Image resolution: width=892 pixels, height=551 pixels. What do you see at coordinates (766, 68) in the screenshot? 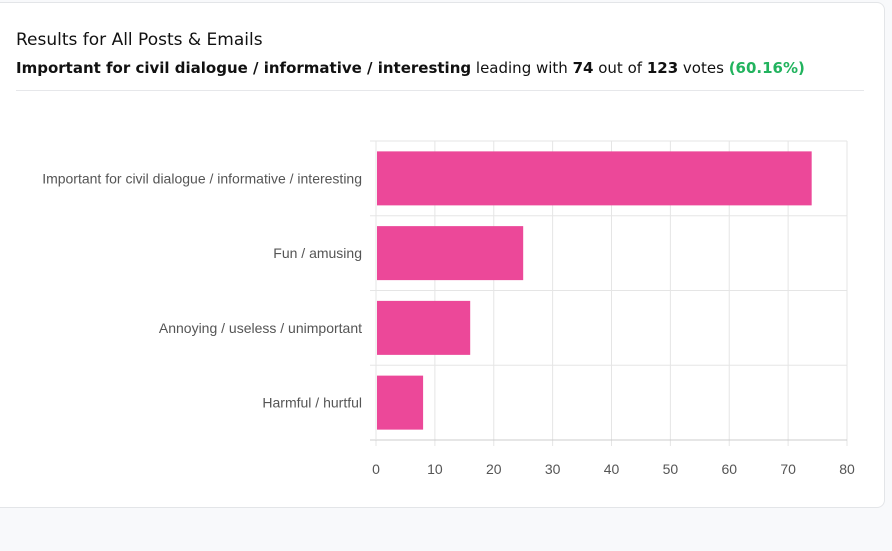
I see `leading-percent: (60.16%)` at bounding box center [766, 68].